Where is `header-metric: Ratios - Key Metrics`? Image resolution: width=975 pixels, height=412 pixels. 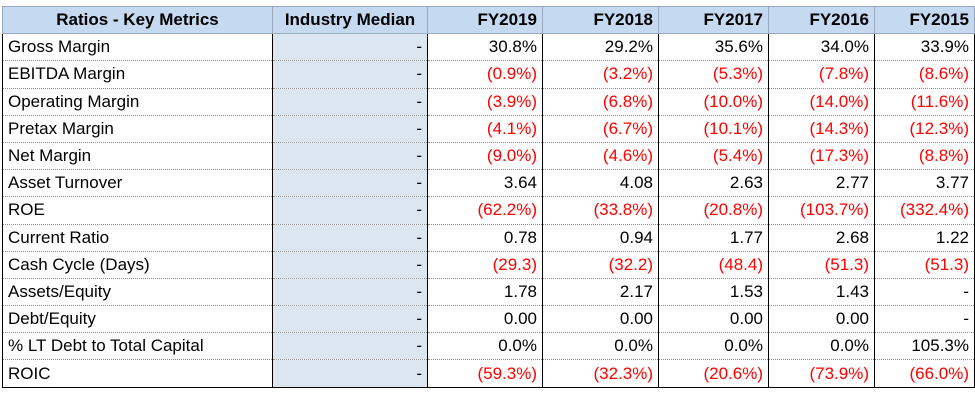
header-metric: Ratios - Key Metrics is located at coordinates (137, 20).